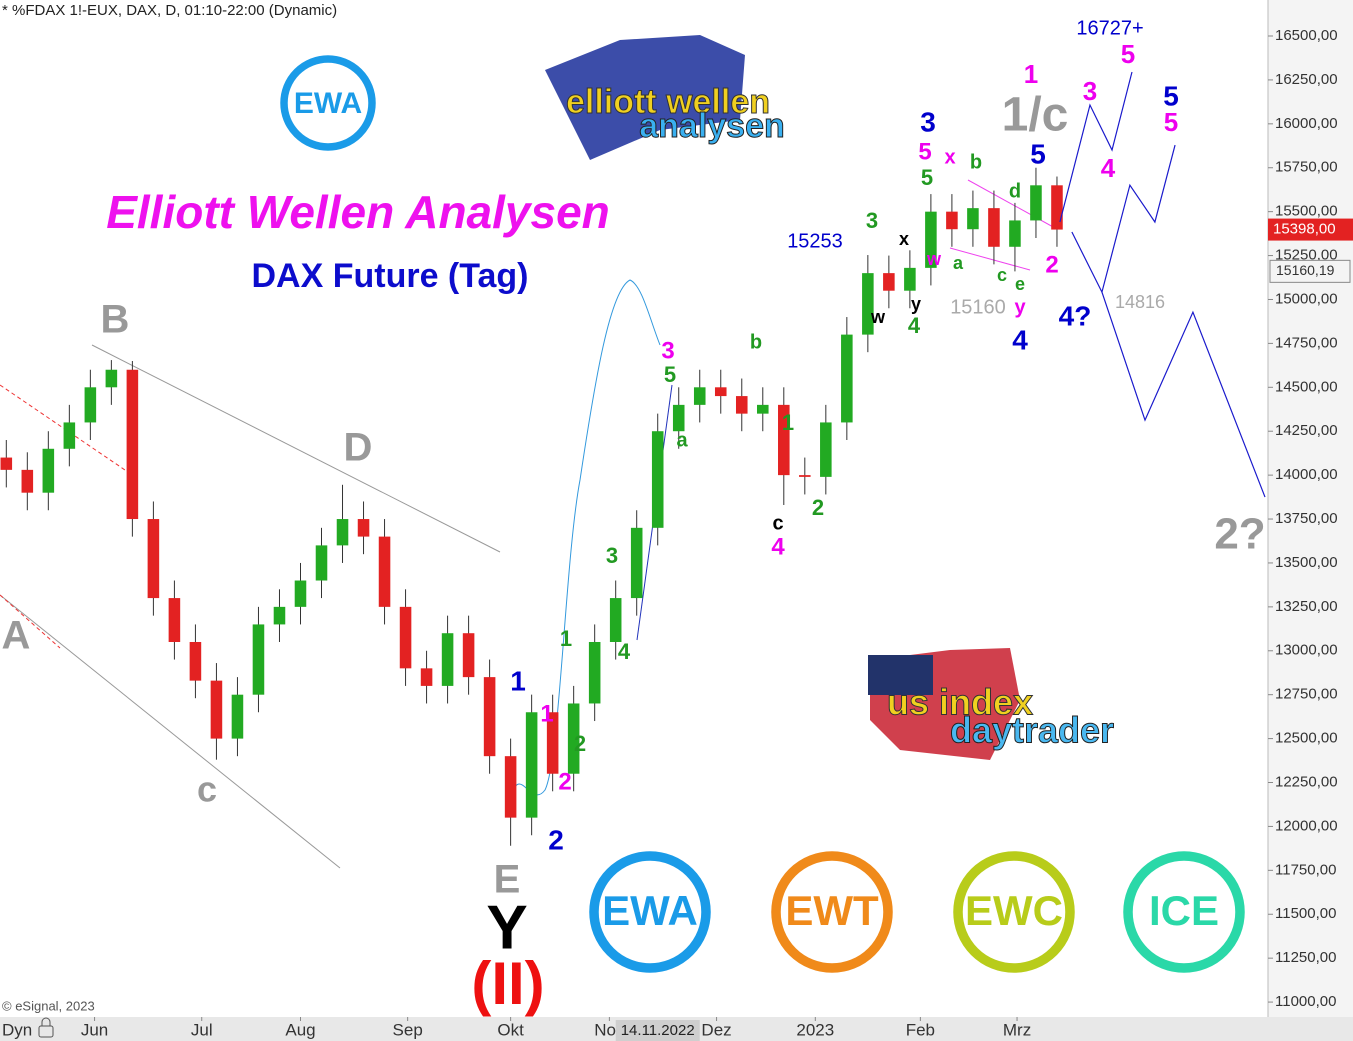  I want to click on y-tick-label: 13750,00, so click(1306, 518).